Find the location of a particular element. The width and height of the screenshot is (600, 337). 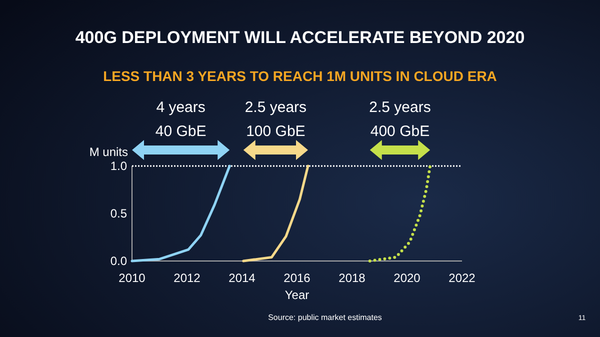

x-tick-label: 2020 is located at coordinates (407, 278).